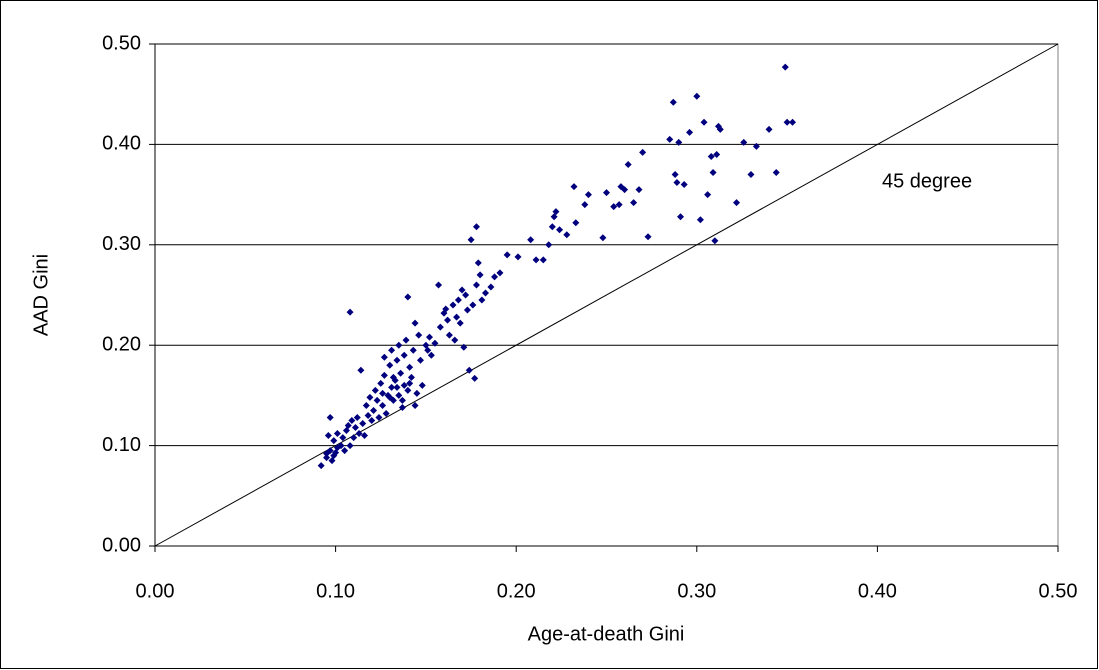 The image size is (1099, 670). I want to click on y-tick-label: 0.20, so click(121, 344).